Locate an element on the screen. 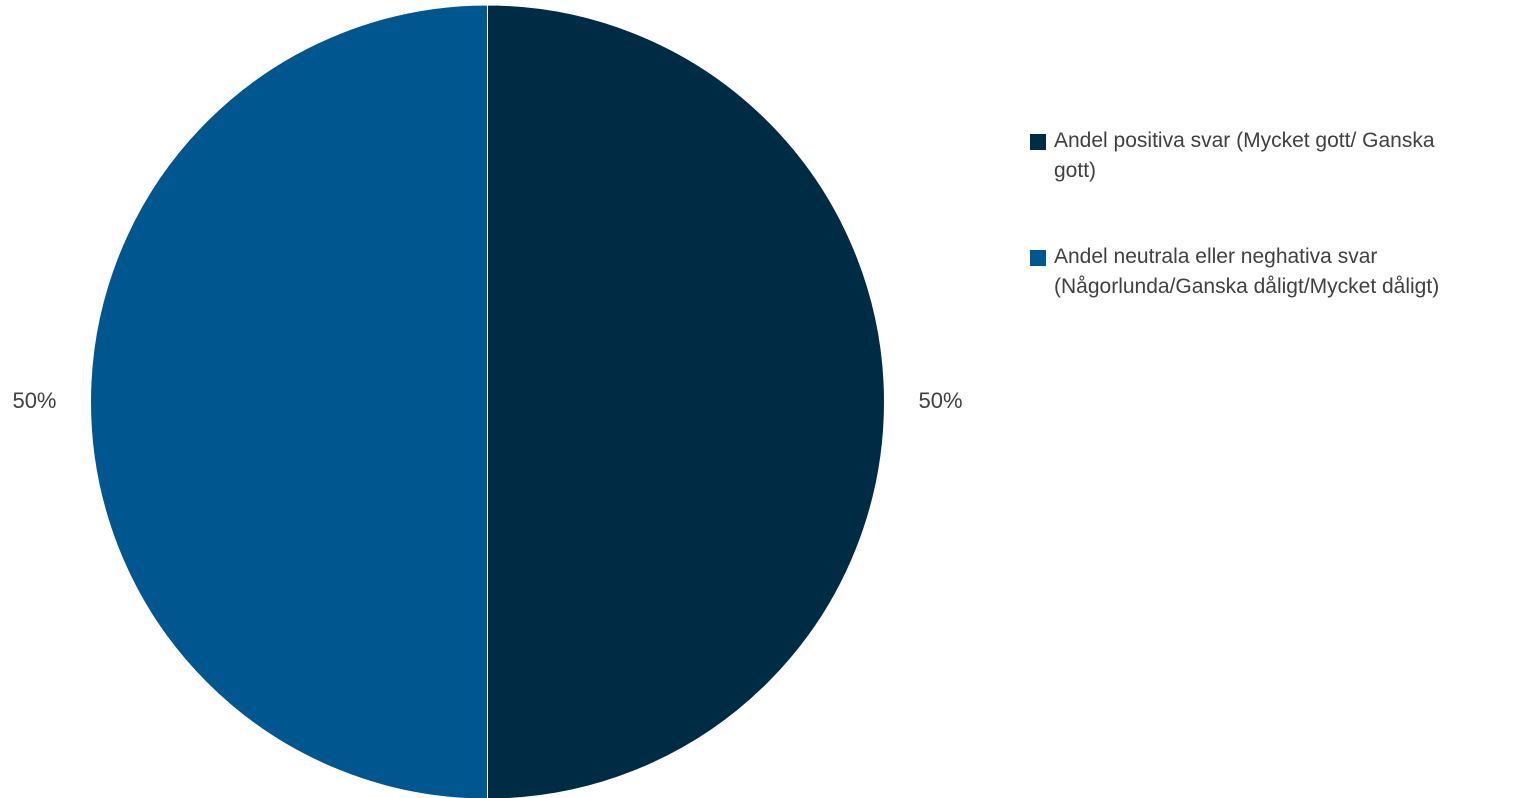  pie-data-labels: 50% 50% is located at coordinates (487, 400).